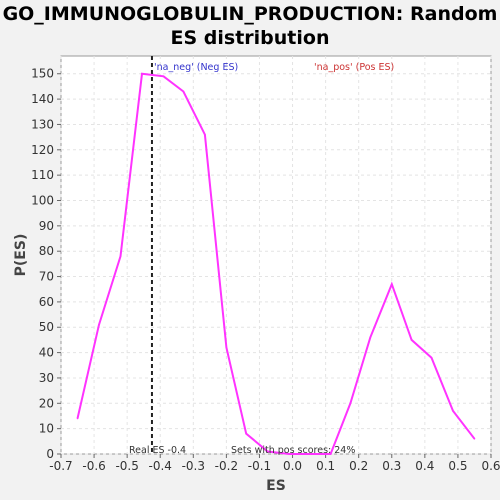  What do you see at coordinates (250, 38) in the screenshot?
I see `chart-title-line2: ES distribution` at bounding box center [250, 38].